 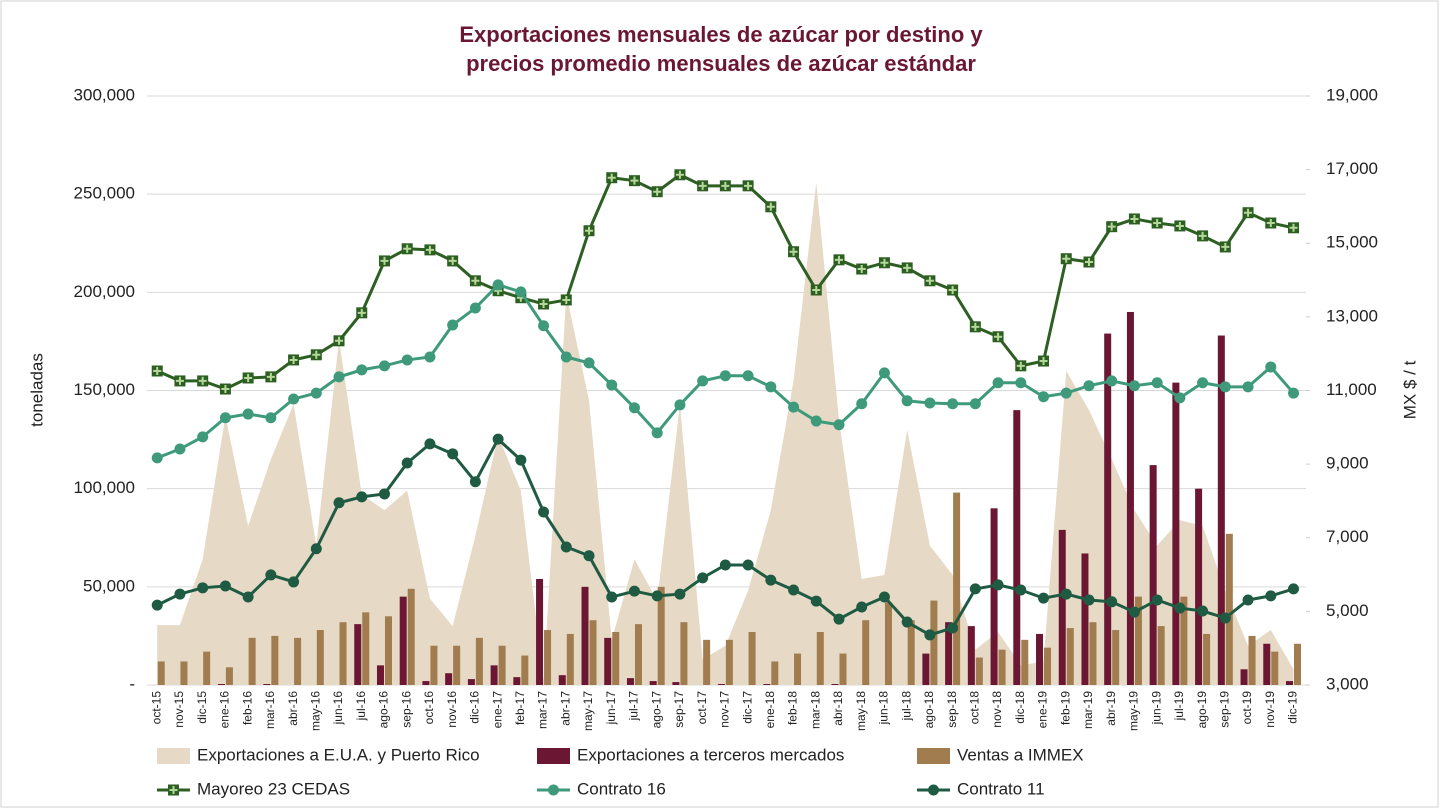 I want to click on x-tick-label: mar-19, so click(x=1088, y=710).